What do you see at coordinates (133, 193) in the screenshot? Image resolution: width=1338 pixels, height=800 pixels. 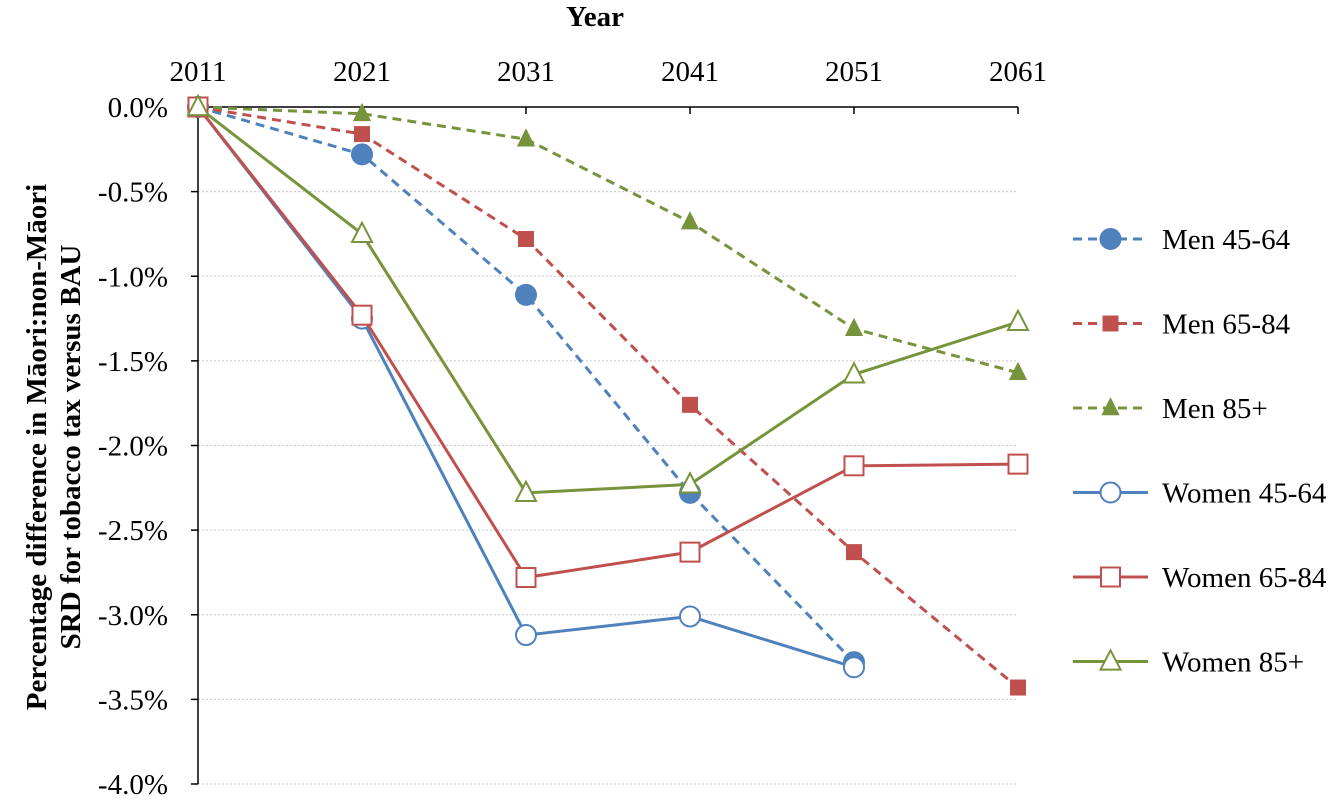 I see `y-tick-label: -0.5%` at bounding box center [133, 193].